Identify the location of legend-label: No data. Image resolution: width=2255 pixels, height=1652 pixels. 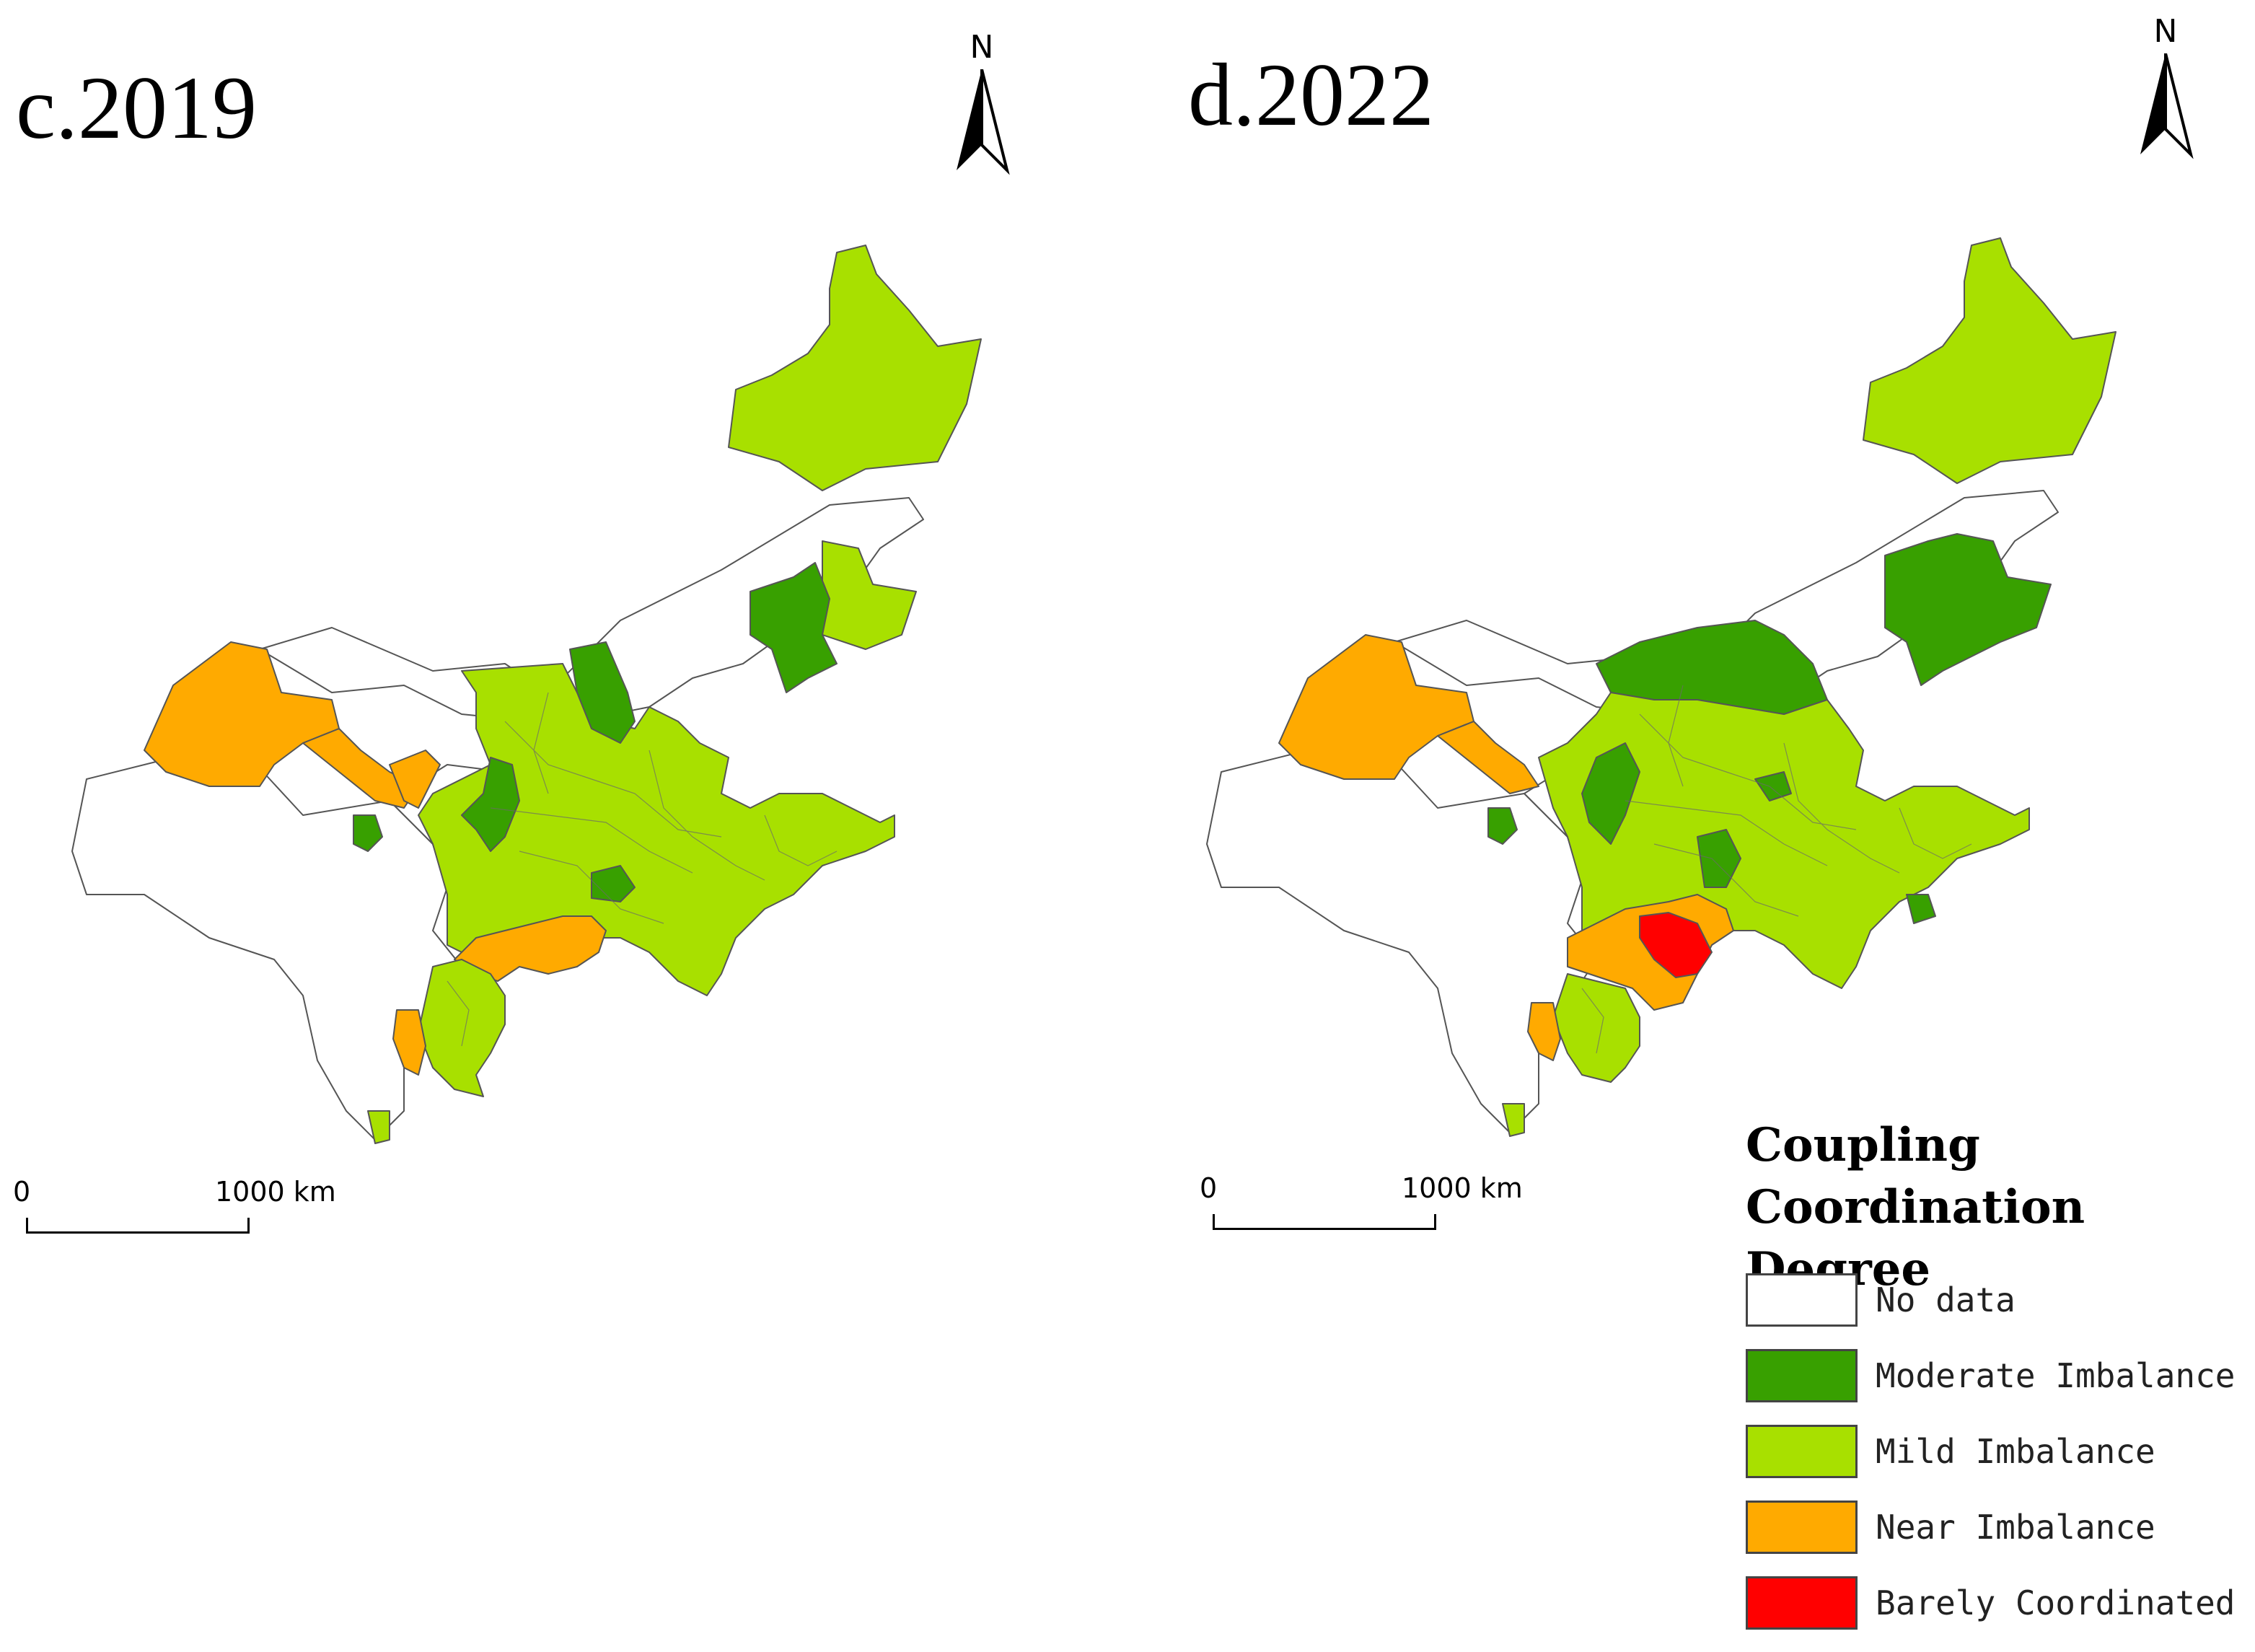
(1946, 1299).